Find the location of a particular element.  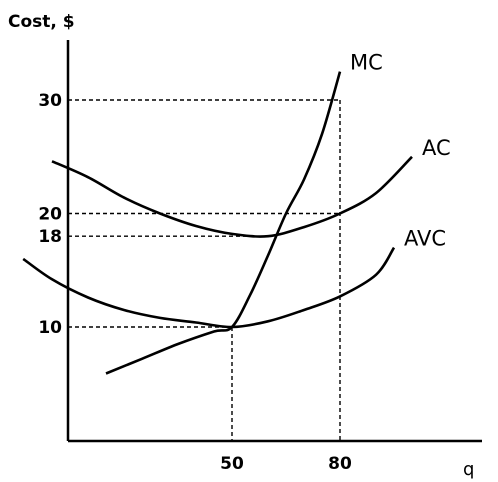

x-tick-80: 80 is located at coordinates (340, 464).